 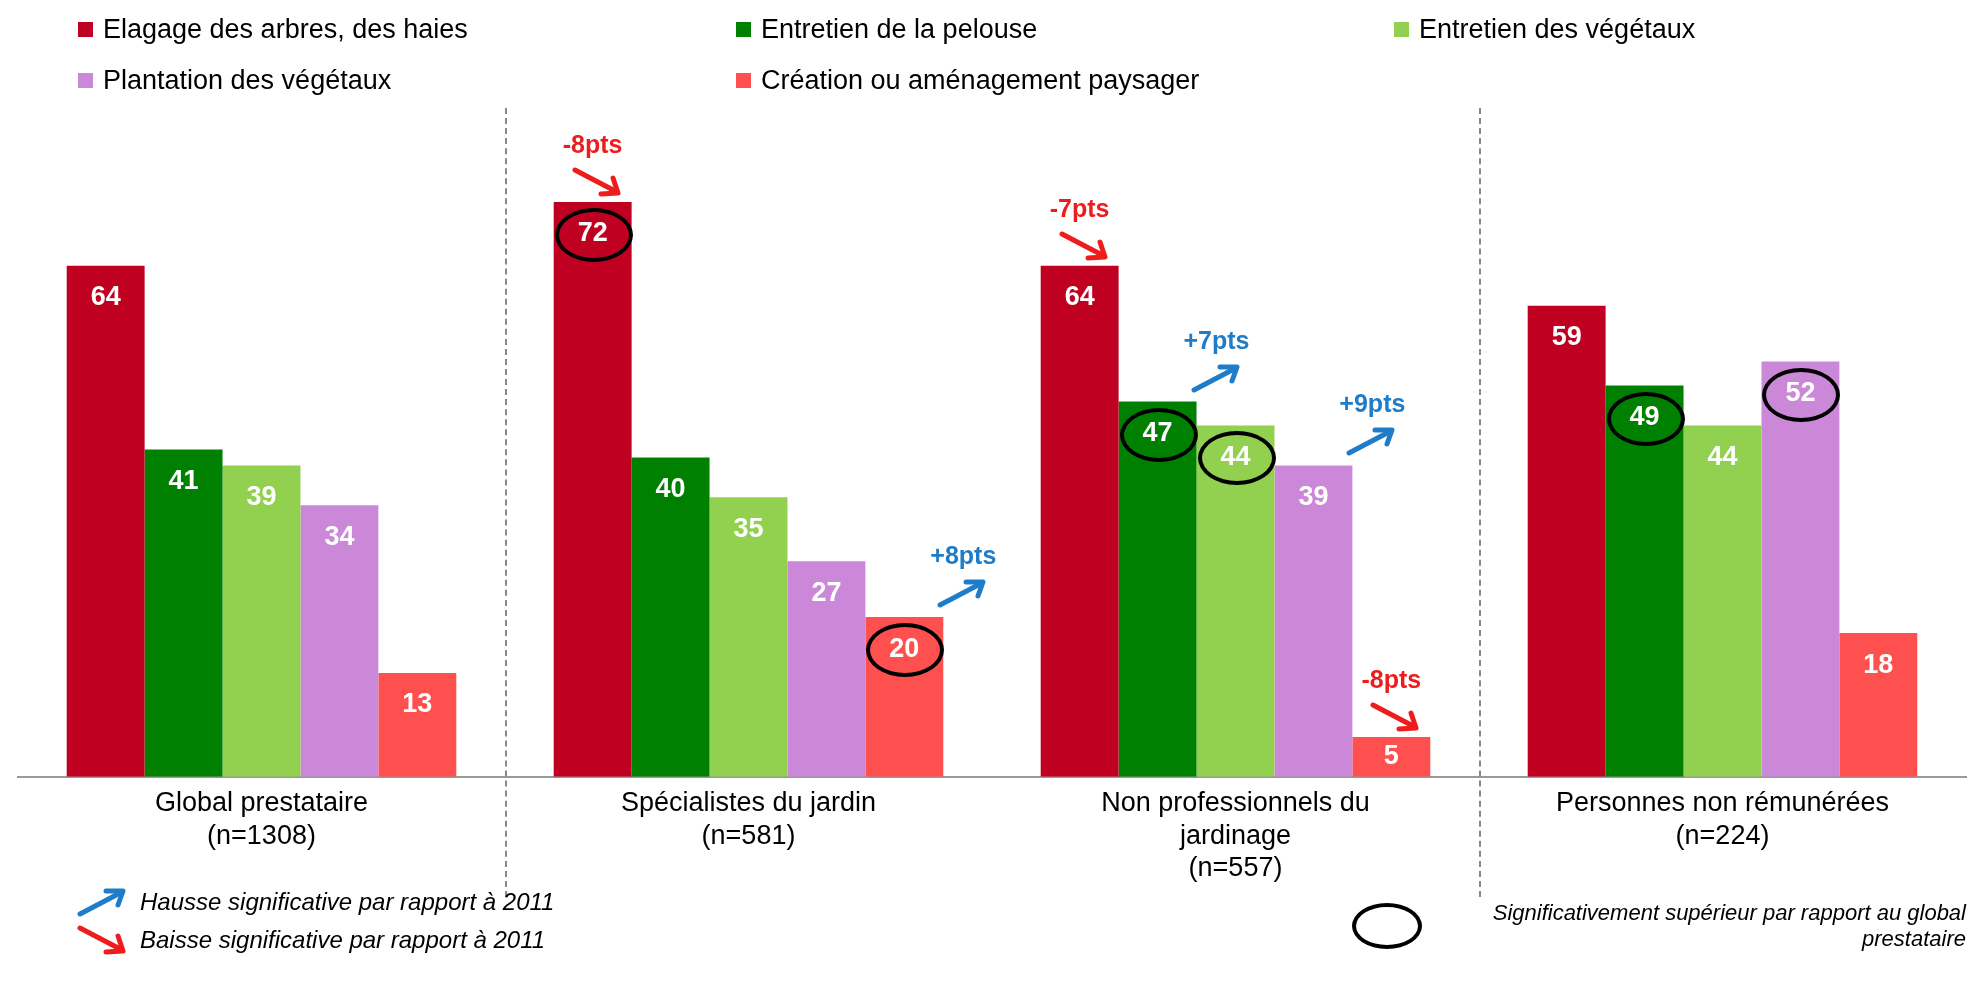 I want to click on annotation: -8pts, so click(x=1391, y=679).